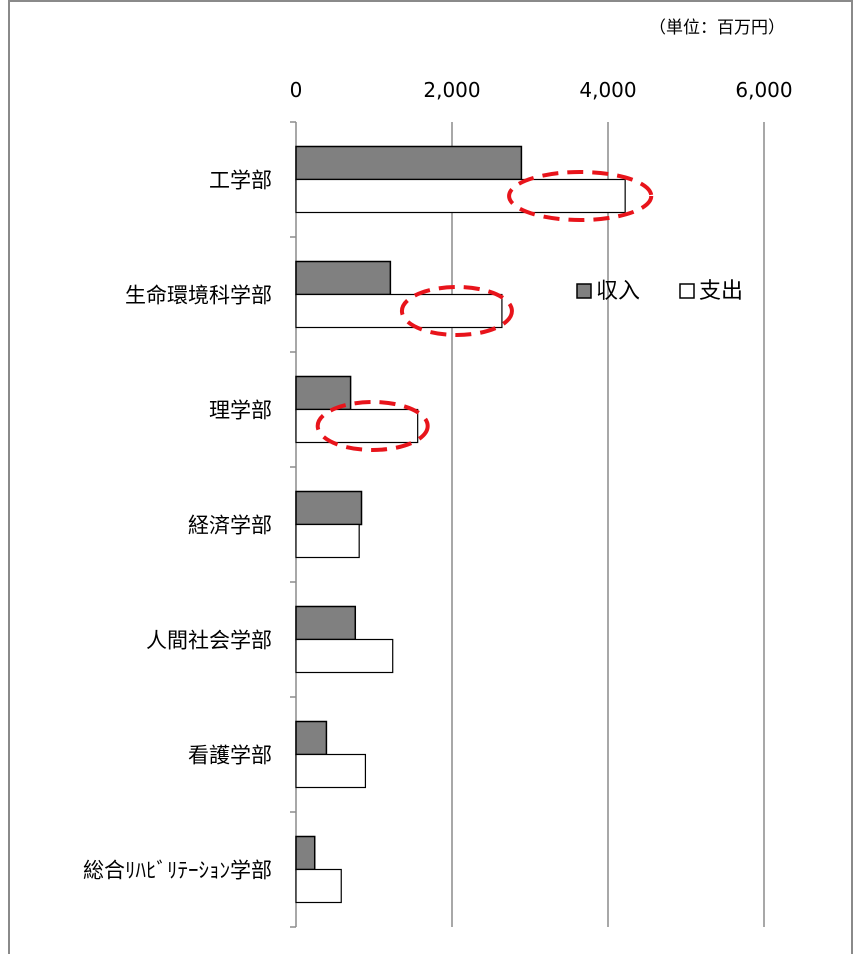 This screenshot has height=954, width=854. I want to click on category-label: 看護学部, so click(230, 756).